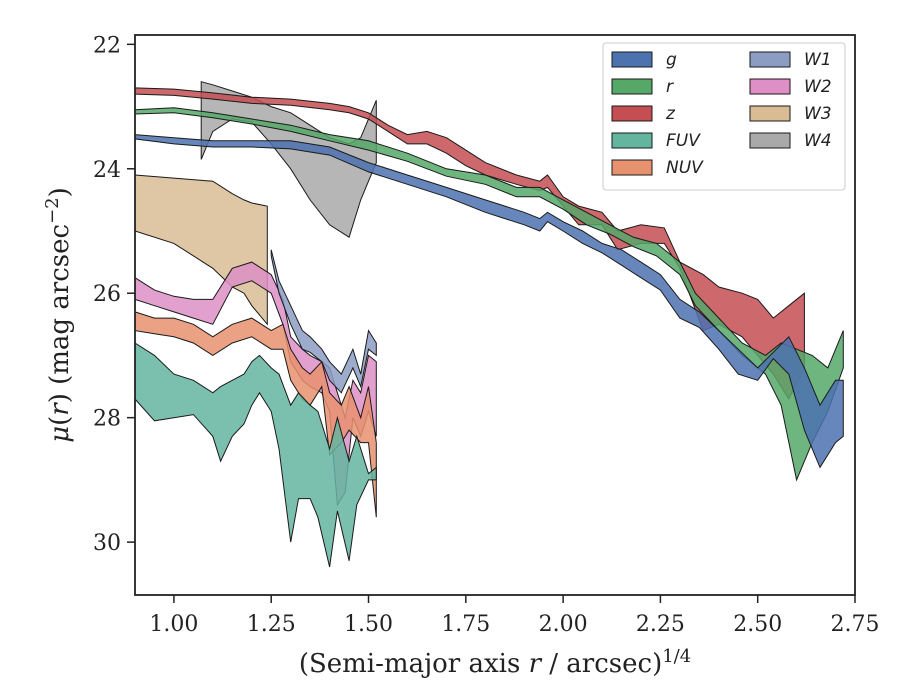  What do you see at coordinates (465, 624) in the screenshot?
I see `x-tick-label: 1.75` at bounding box center [465, 624].